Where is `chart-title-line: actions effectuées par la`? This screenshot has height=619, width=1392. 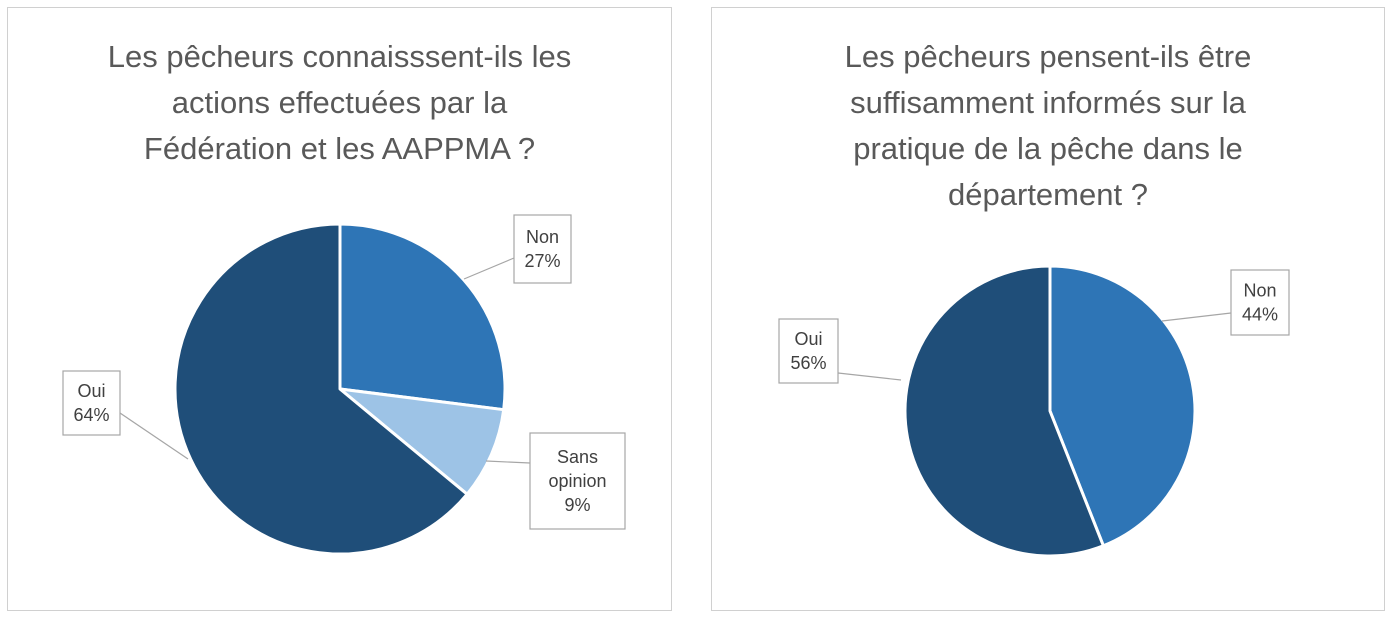 chart-title-line: actions effectuées par la is located at coordinates (339, 102).